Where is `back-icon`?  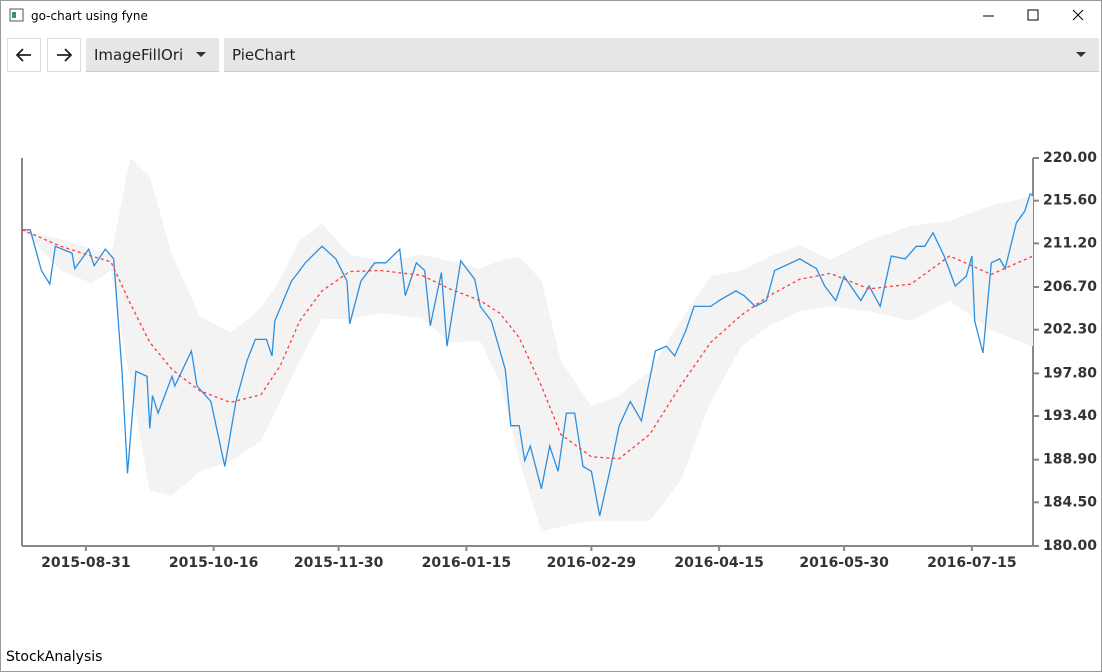 back-icon is located at coordinates (23, 55).